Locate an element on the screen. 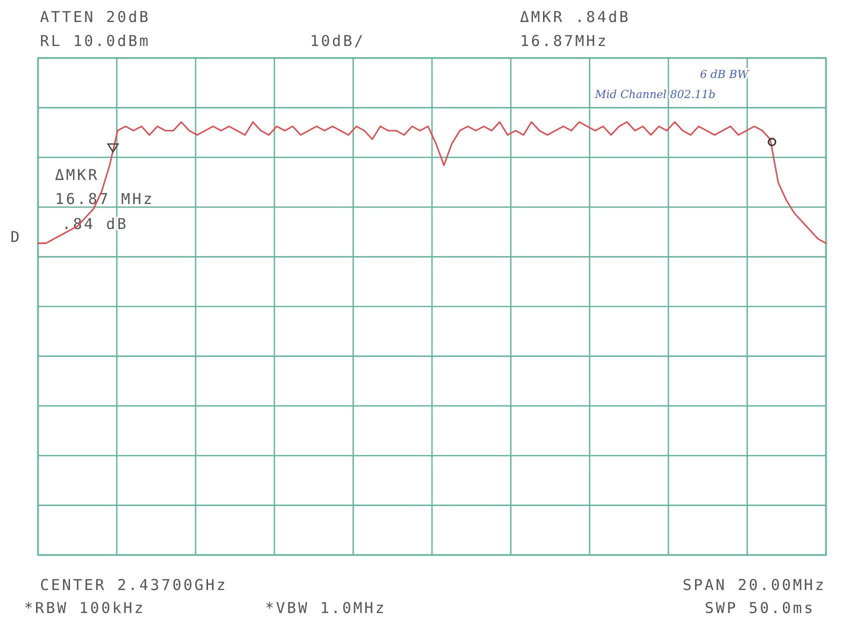  text: SWP 50.0ms is located at coordinates (759, 608).